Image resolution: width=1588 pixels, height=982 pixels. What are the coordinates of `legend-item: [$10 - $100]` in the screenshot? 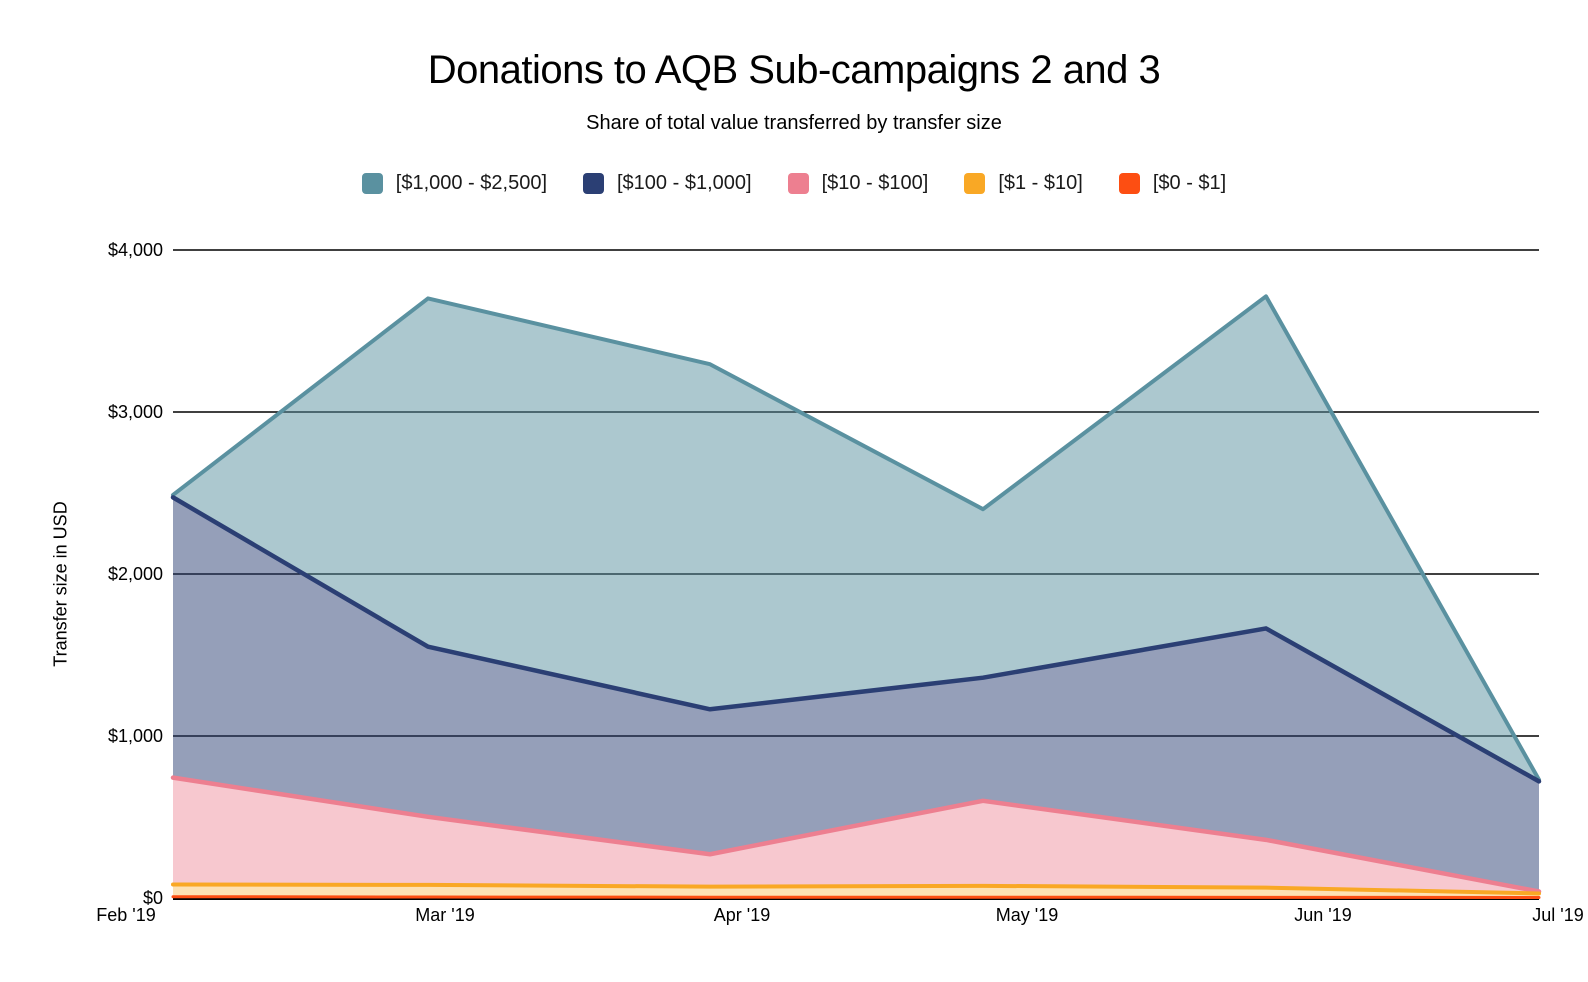 It's located at (858, 183).